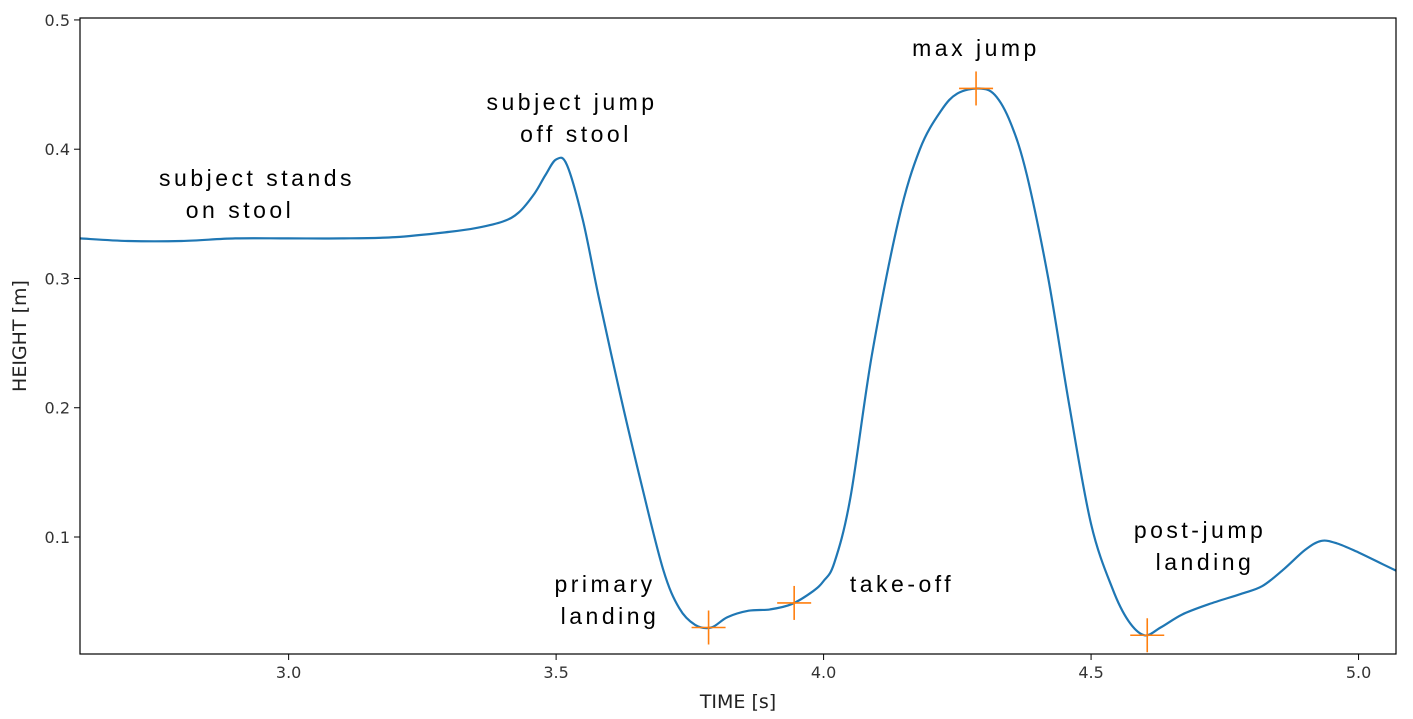 Image resolution: width=1413 pixels, height=719 pixels. Describe the element at coordinates (288, 672) in the screenshot. I see `x-tick-label: 3.0` at that location.